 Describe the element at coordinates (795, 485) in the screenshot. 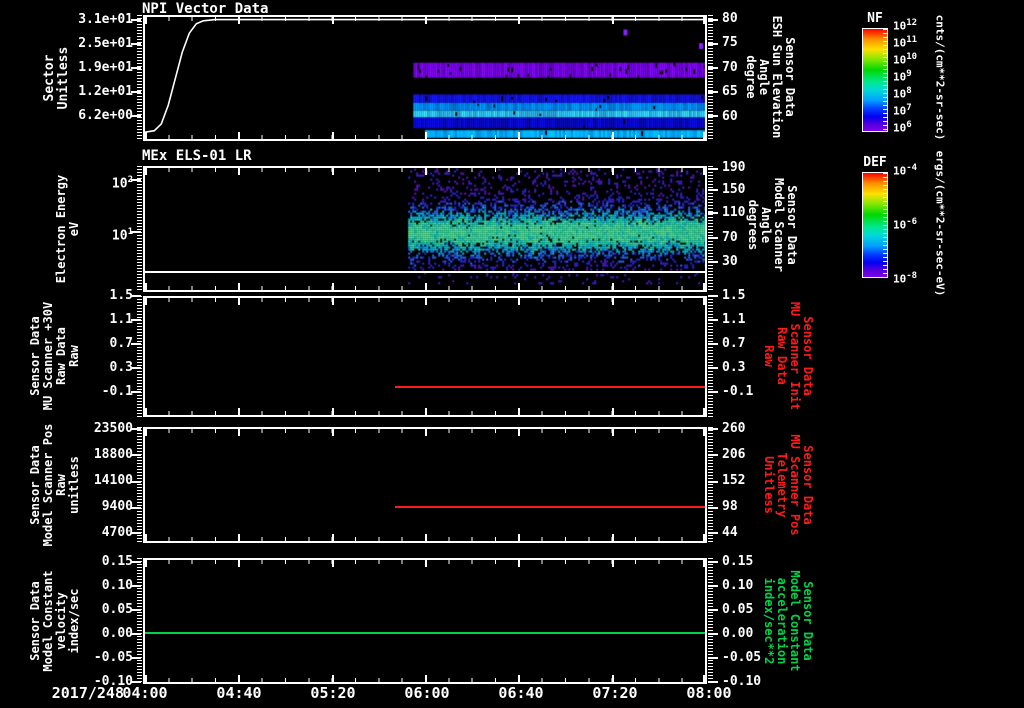

I see `axis-label-line: MU Scanner Pos` at that location.